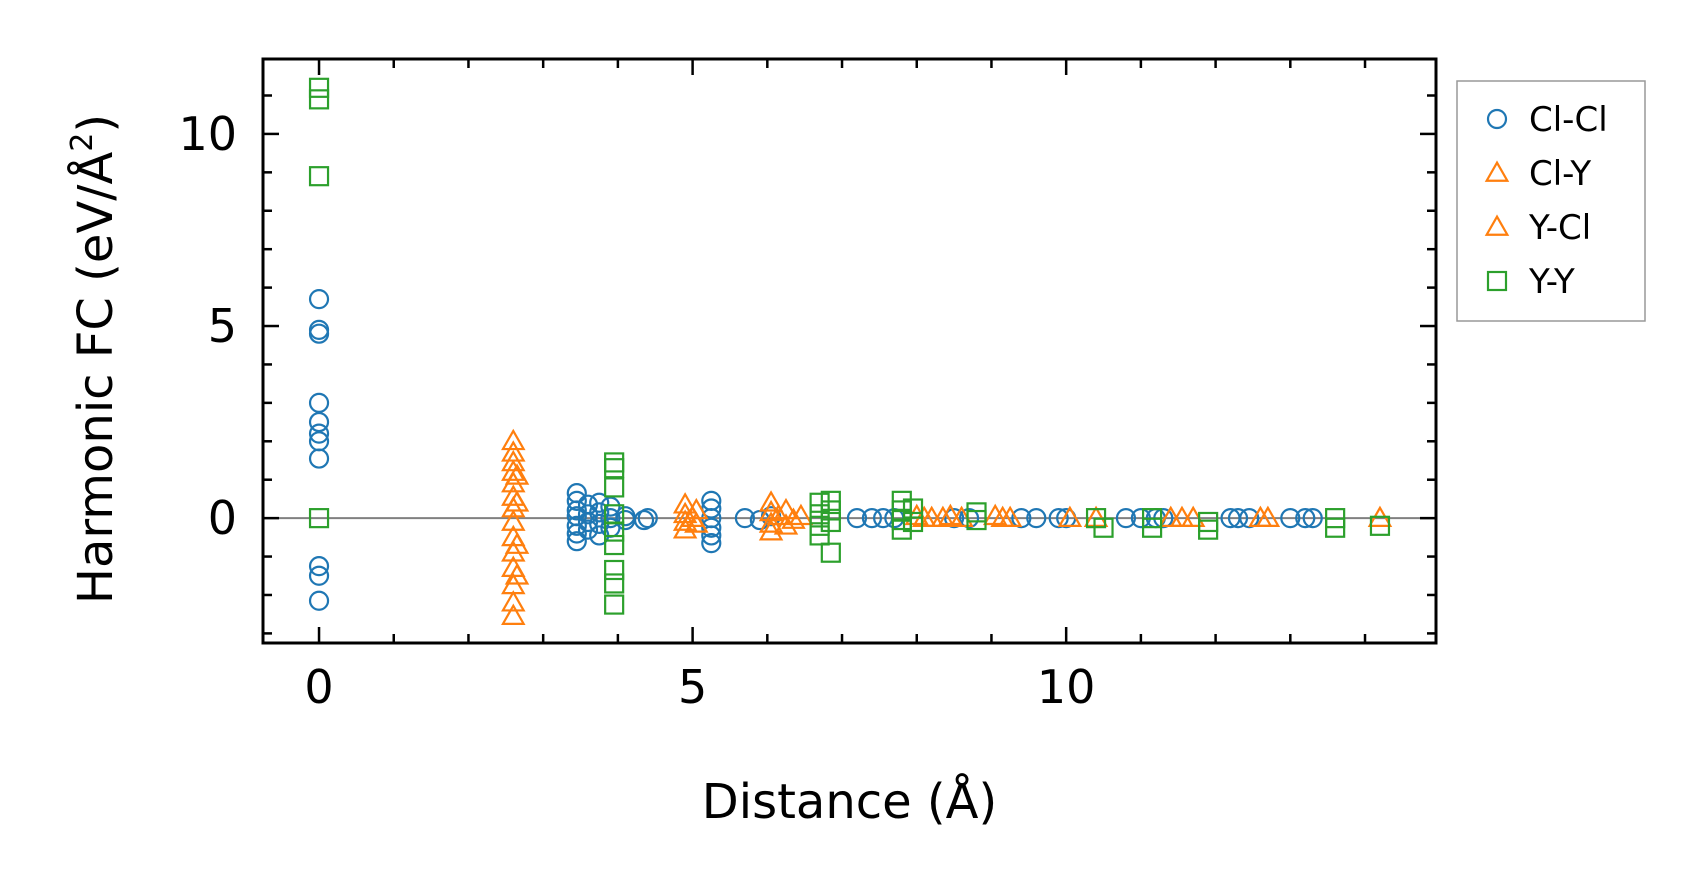  What do you see at coordinates (222, 326) in the screenshot?
I see `y-tick-label: 5` at bounding box center [222, 326].